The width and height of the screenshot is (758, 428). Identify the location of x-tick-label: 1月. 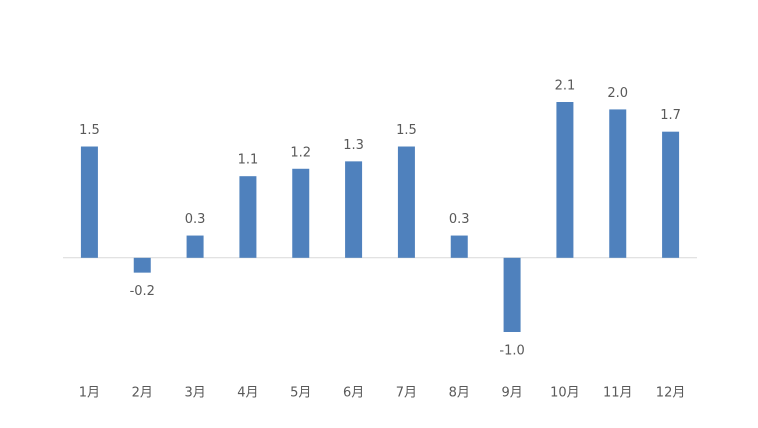
(89, 393).